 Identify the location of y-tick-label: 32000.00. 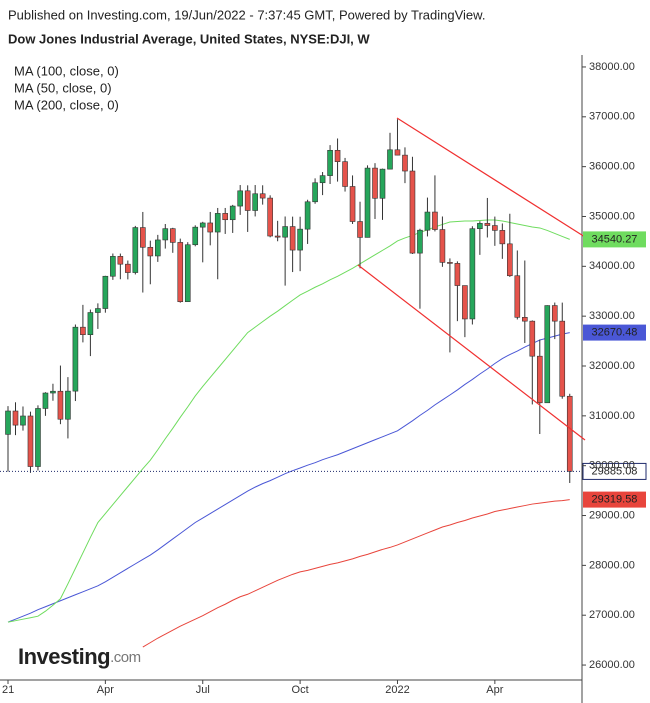
(612, 366).